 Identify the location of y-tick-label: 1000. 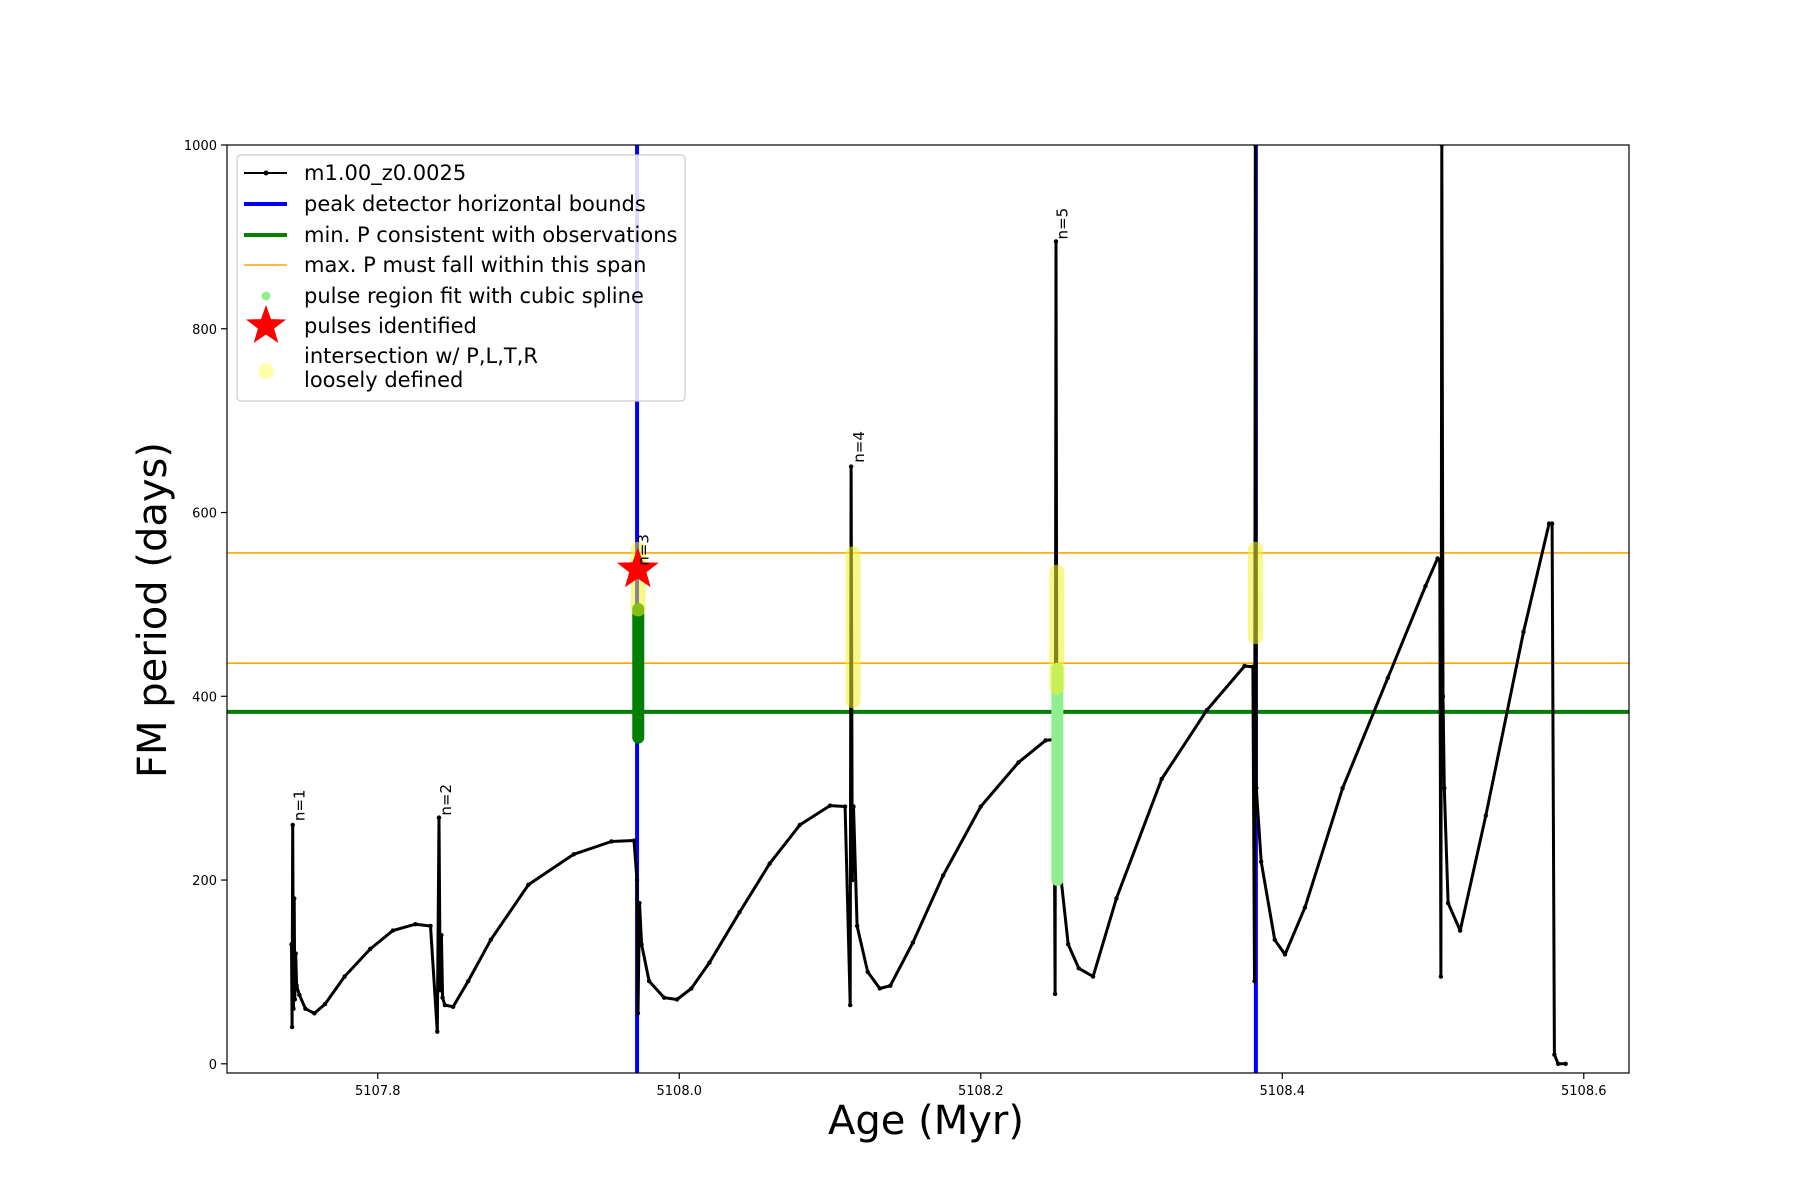
(200, 146).